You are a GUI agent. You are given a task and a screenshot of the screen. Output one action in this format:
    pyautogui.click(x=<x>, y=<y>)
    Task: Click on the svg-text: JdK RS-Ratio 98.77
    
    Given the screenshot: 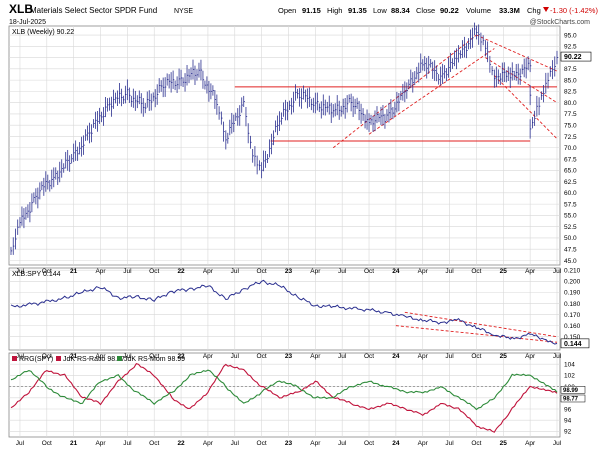 What is the action you would take?
    pyautogui.click(x=94, y=359)
    